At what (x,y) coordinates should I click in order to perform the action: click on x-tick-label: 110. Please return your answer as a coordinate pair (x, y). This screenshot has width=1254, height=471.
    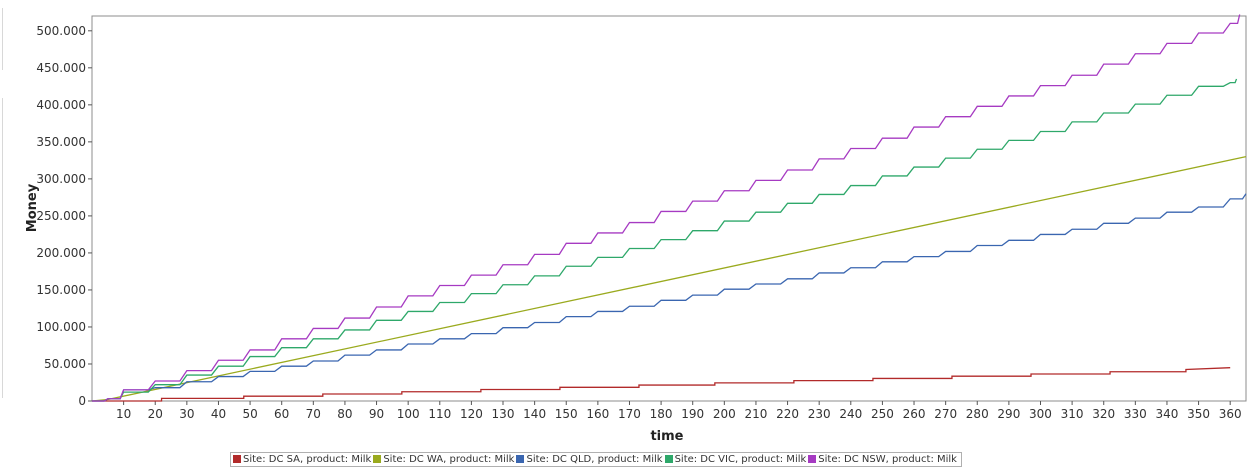
    Looking at the image, I should click on (439, 414).